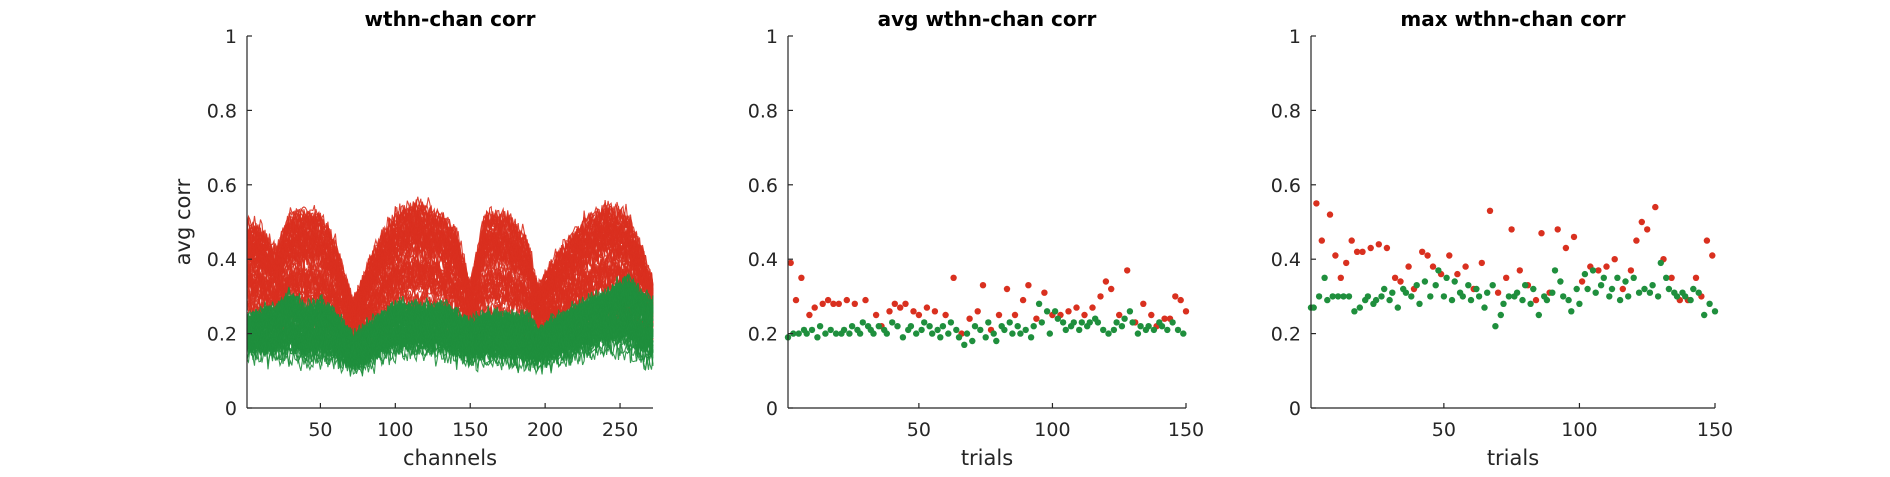 Image resolution: width=1890 pixels, height=477 pixels. I want to click on x-tick-label: 100, so click(1052, 430).